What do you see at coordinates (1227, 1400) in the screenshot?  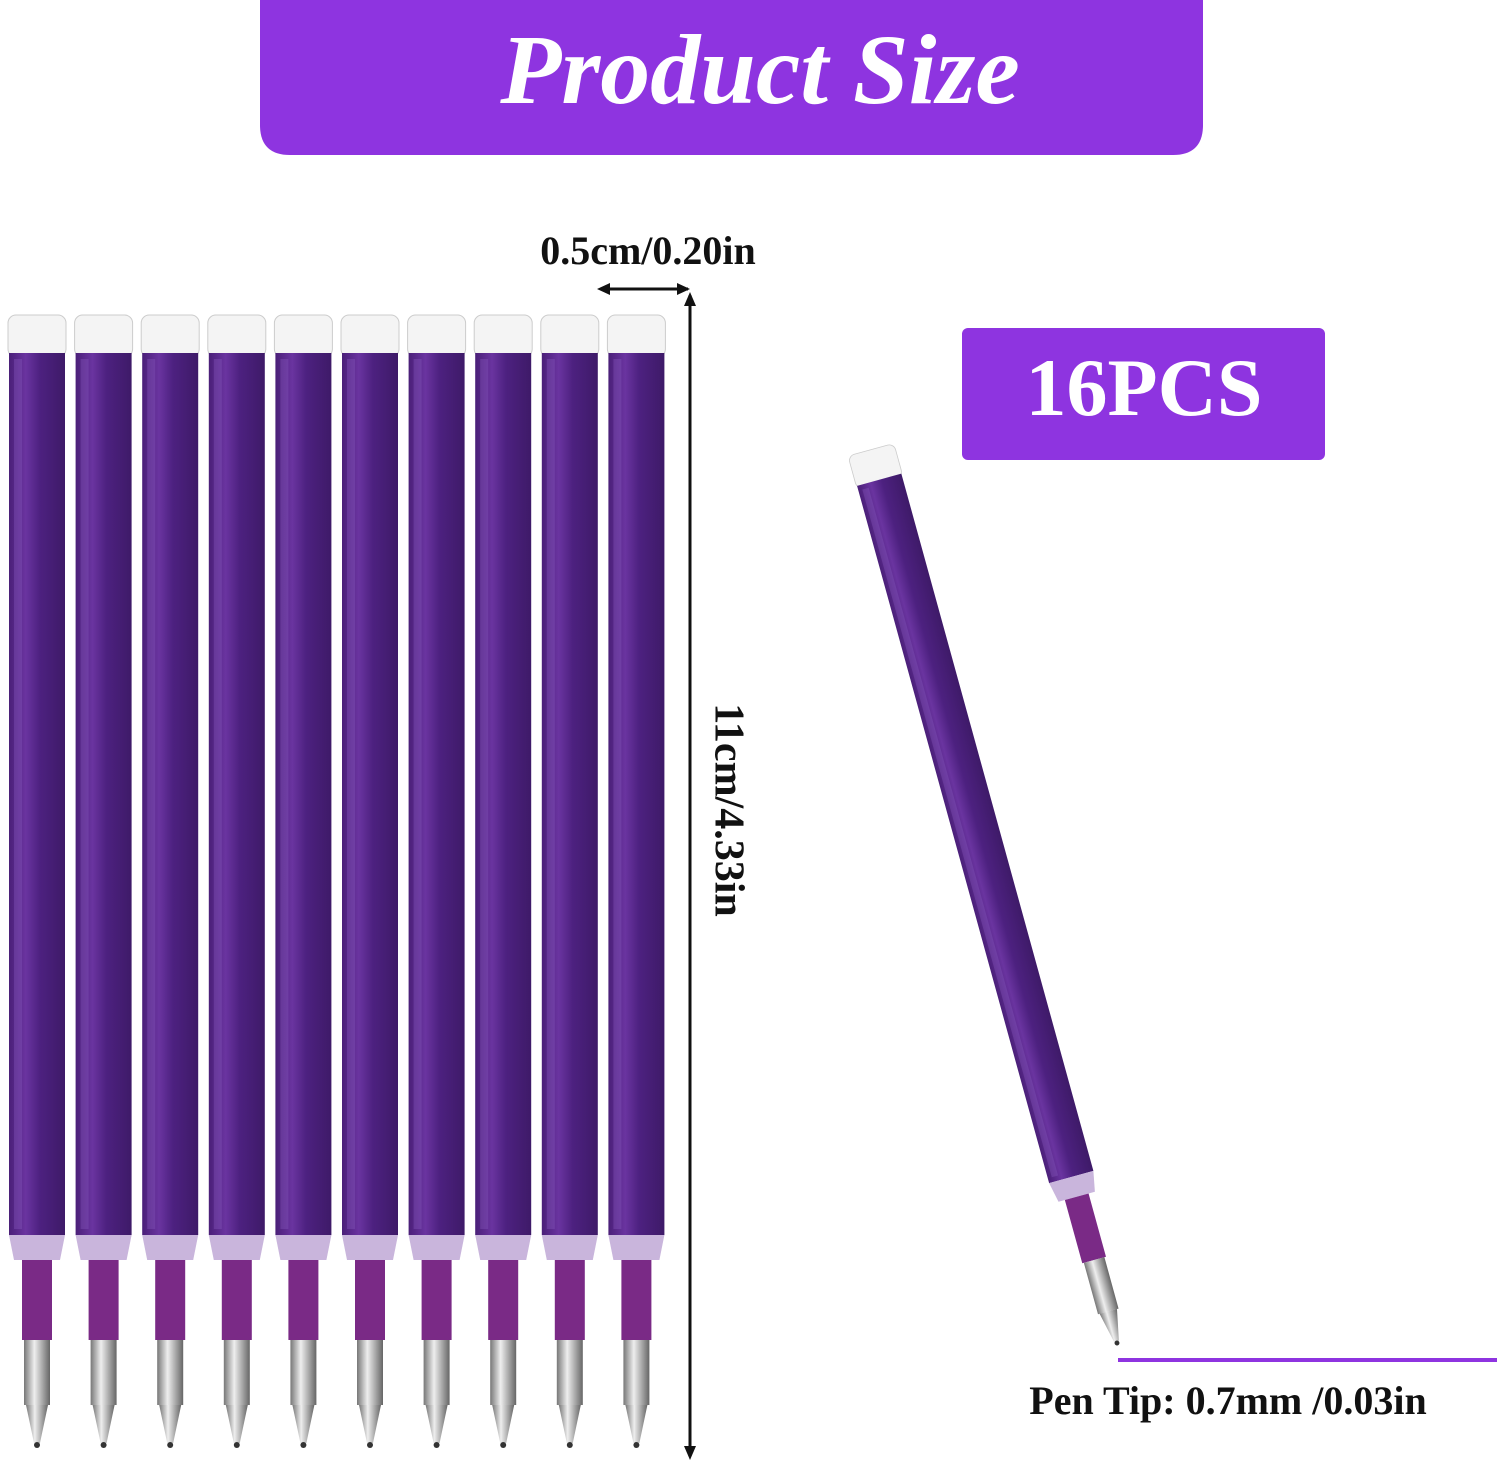 I see `pen-tip-label: Pen Tip: 0.7mm /0.03in` at bounding box center [1227, 1400].